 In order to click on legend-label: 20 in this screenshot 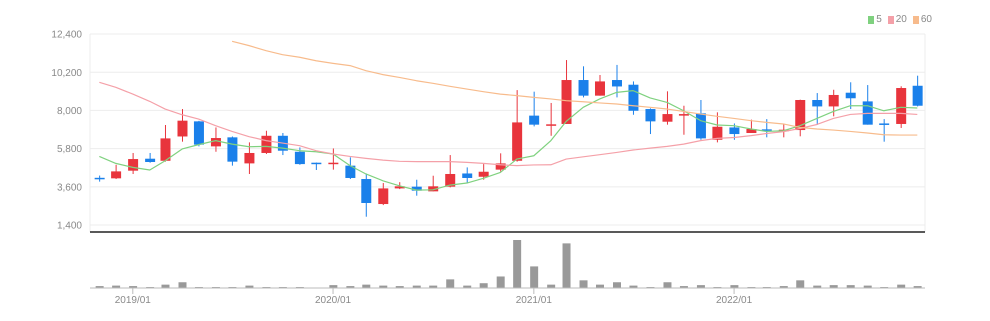, I will do `click(901, 19)`.